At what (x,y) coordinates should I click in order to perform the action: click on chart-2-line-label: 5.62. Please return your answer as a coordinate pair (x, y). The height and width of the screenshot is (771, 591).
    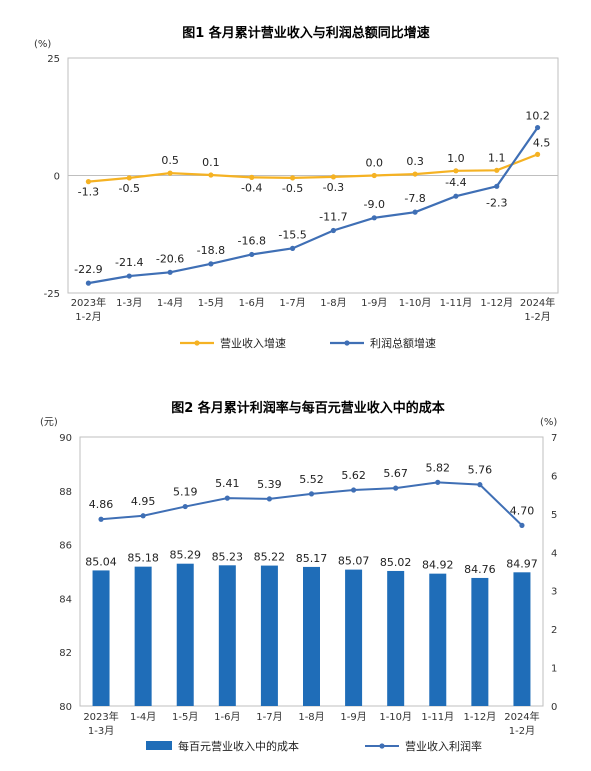
    Looking at the image, I should click on (353, 475).